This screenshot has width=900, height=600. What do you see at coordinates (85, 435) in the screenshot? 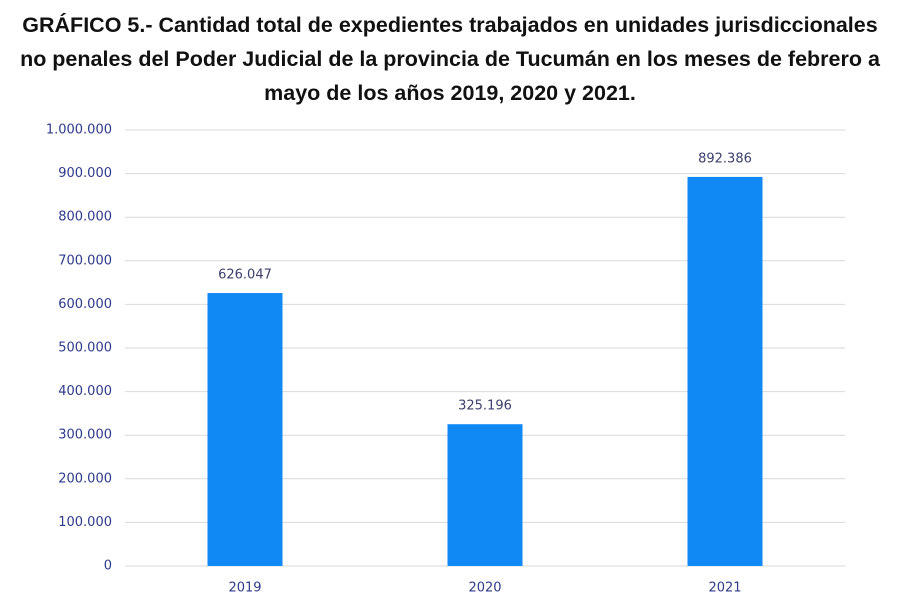
I see `y-tick-label: 300.000` at bounding box center [85, 435].